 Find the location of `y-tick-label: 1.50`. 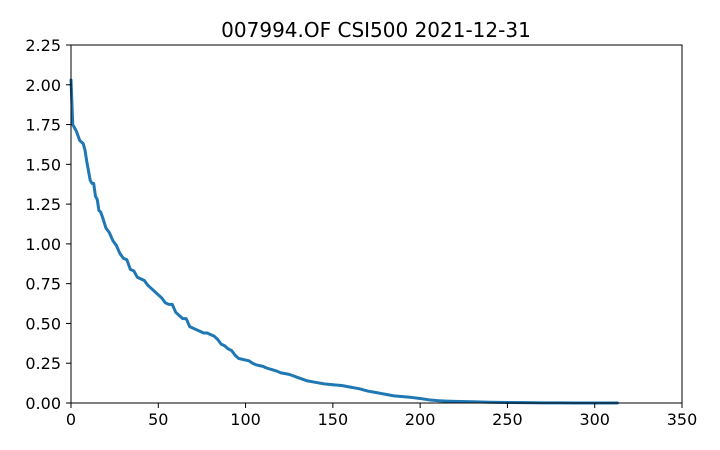

y-tick-label: 1.50 is located at coordinates (43, 164).